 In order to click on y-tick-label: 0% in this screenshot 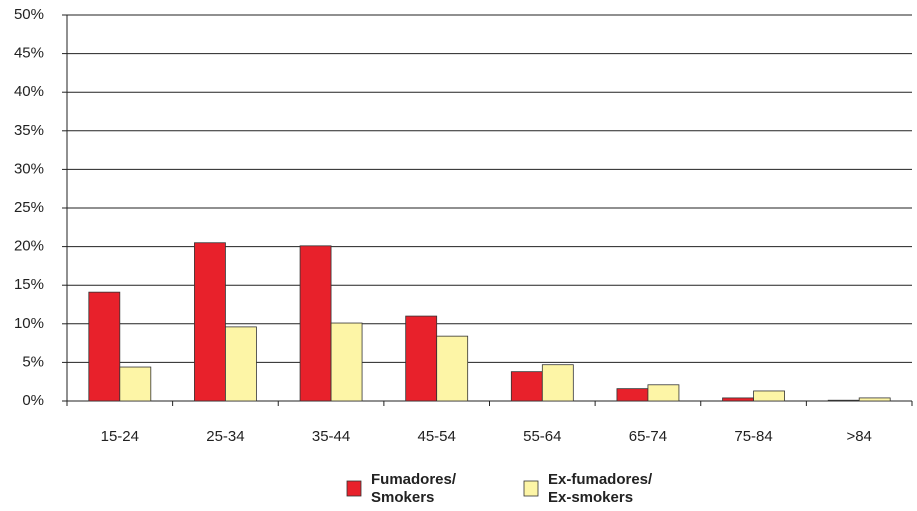, I will do `click(33, 400)`.